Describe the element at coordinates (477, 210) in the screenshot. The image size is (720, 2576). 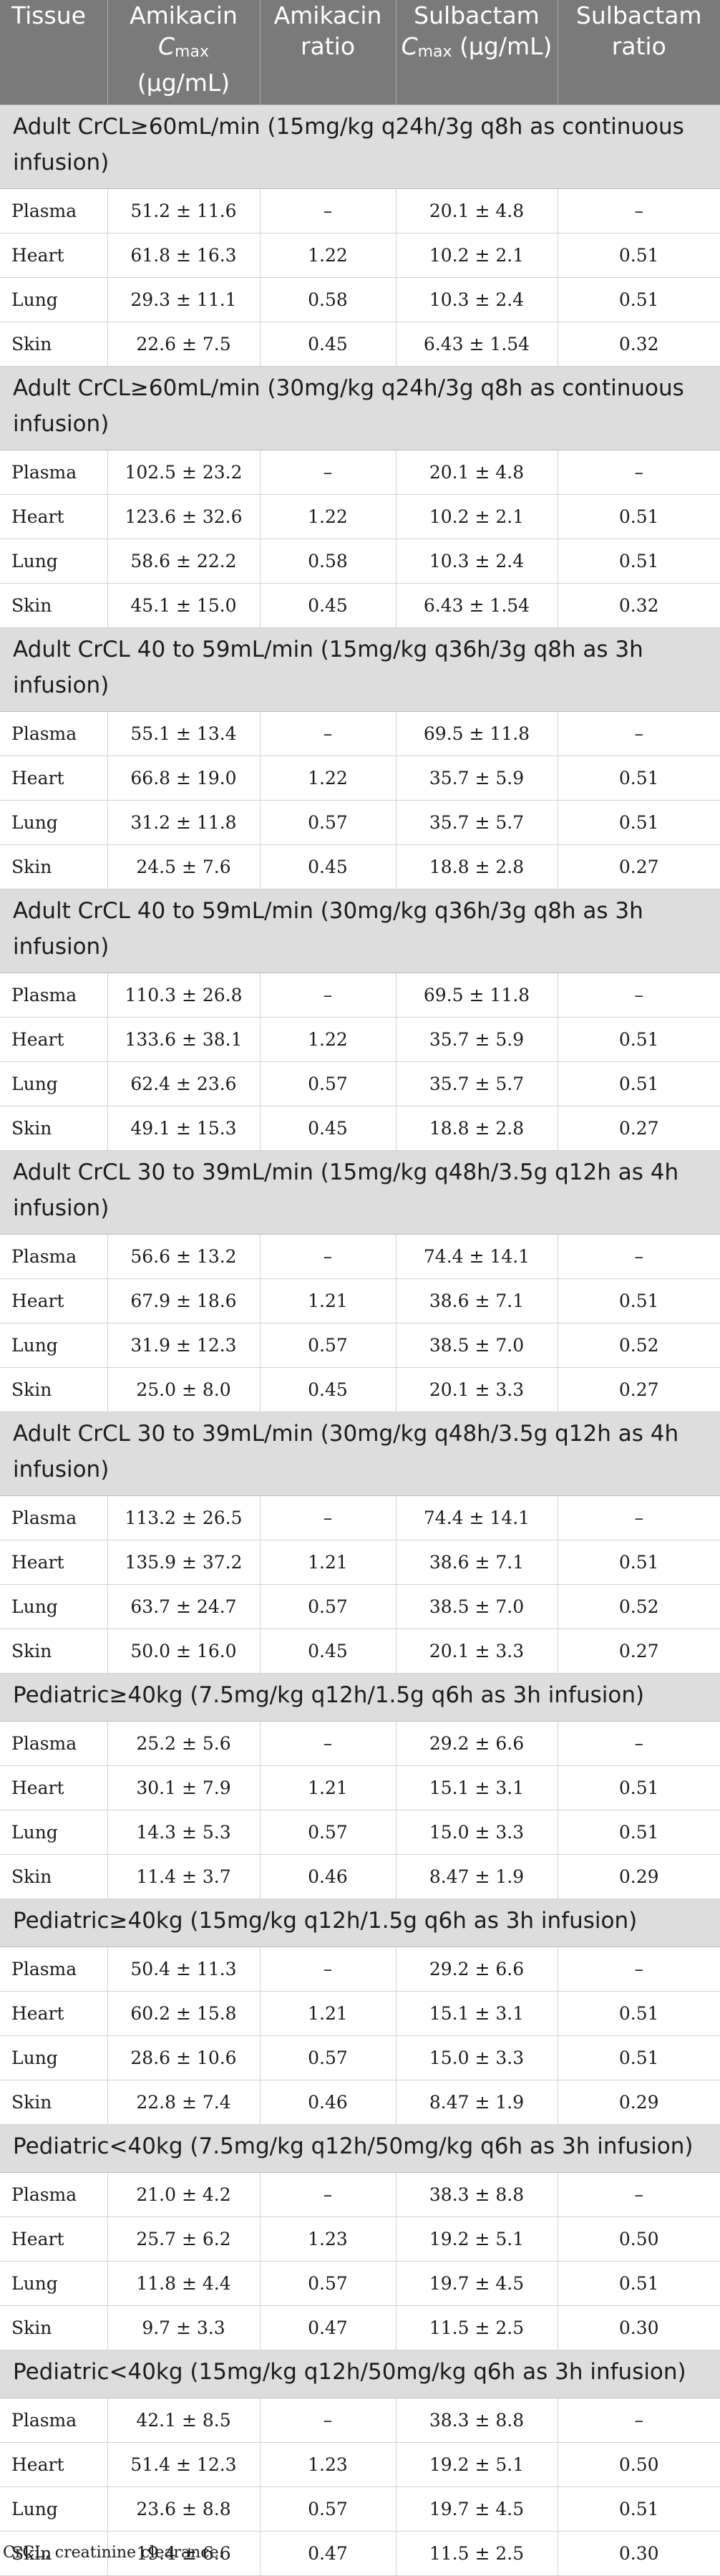
I see `cell-sulbactam-cmax: 20.1 ± 4.8` at that location.